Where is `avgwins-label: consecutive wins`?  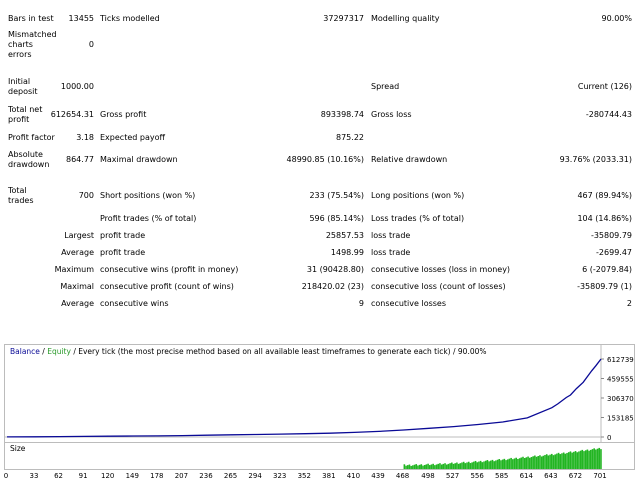
avgwins-label: consecutive wins is located at coordinates (134, 303).